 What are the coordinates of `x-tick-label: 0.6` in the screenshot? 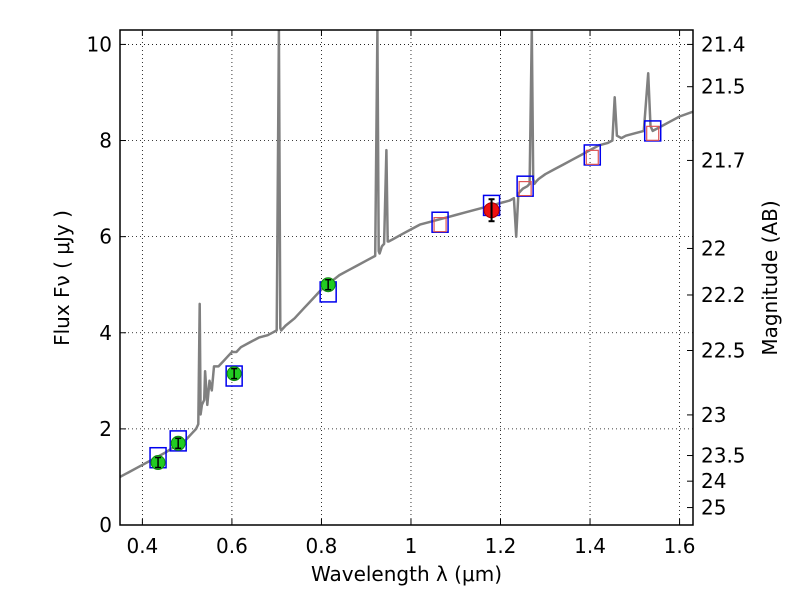 It's located at (232, 546).